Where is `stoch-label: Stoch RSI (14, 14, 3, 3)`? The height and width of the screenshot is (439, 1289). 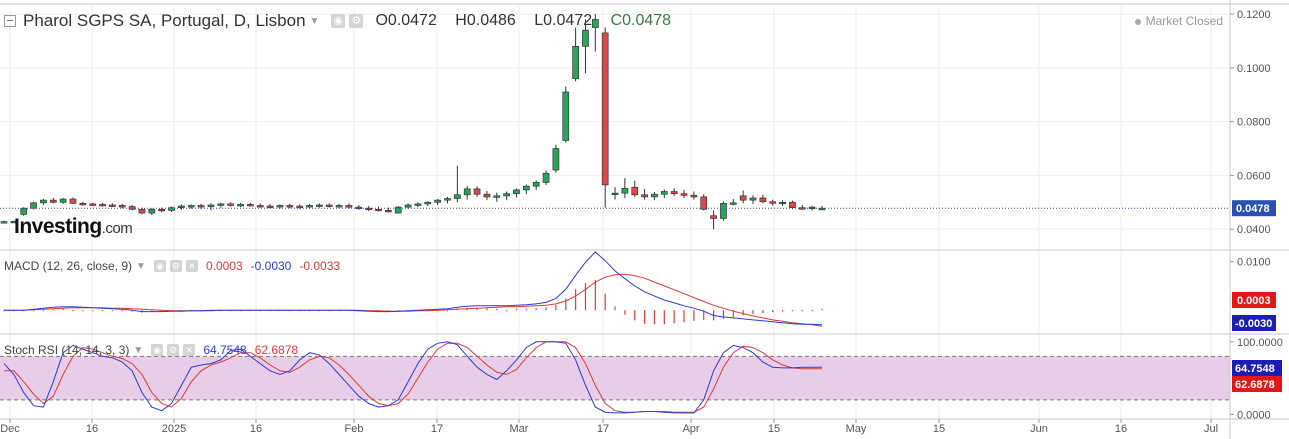
stoch-label: Stoch RSI (14, 14, 3, 3) is located at coordinates (67, 350).